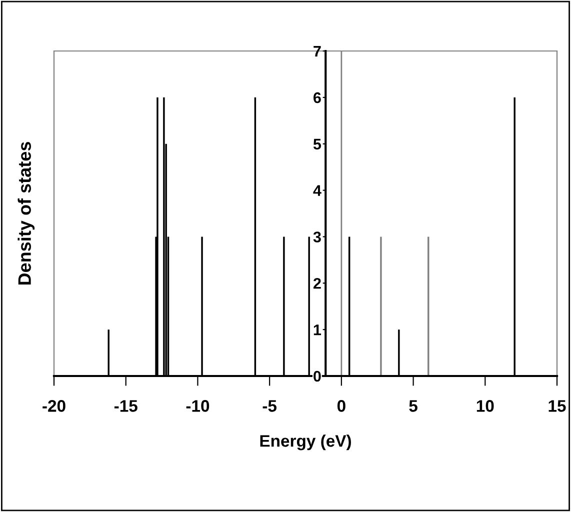 This screenshot has width=571, height=512. I want to click on y-axis-title: Density of states, so click(26, 213).